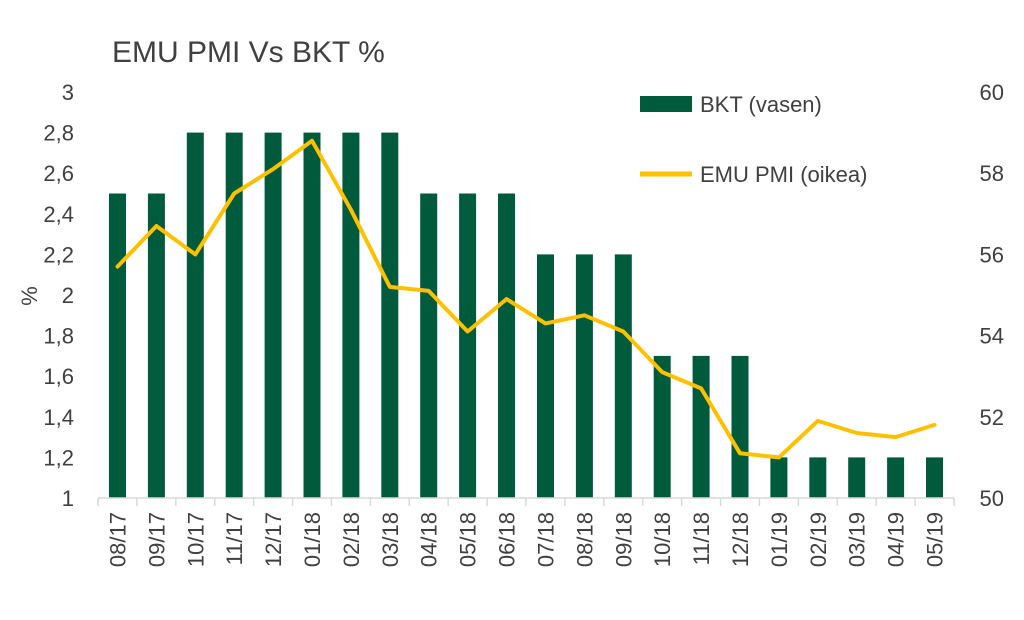 This screenshot has height=620, width=1024. Describe the element at coordinates (753, 139) in the screenshot. I see `legend: BKT (vasen) EMU PMI (oikea)` at that location.